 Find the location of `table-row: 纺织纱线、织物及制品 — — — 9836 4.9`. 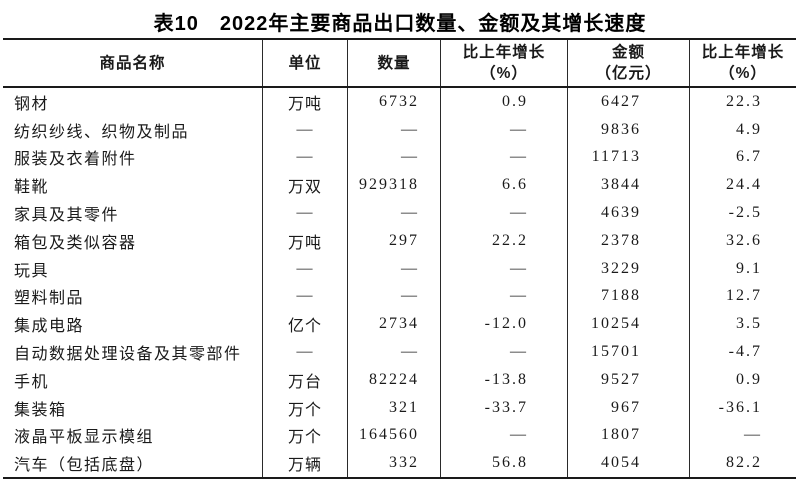

table-row: 纺织纱线、织物及制品 — — — 9836 4.9 is located at coordinates (399, 129).